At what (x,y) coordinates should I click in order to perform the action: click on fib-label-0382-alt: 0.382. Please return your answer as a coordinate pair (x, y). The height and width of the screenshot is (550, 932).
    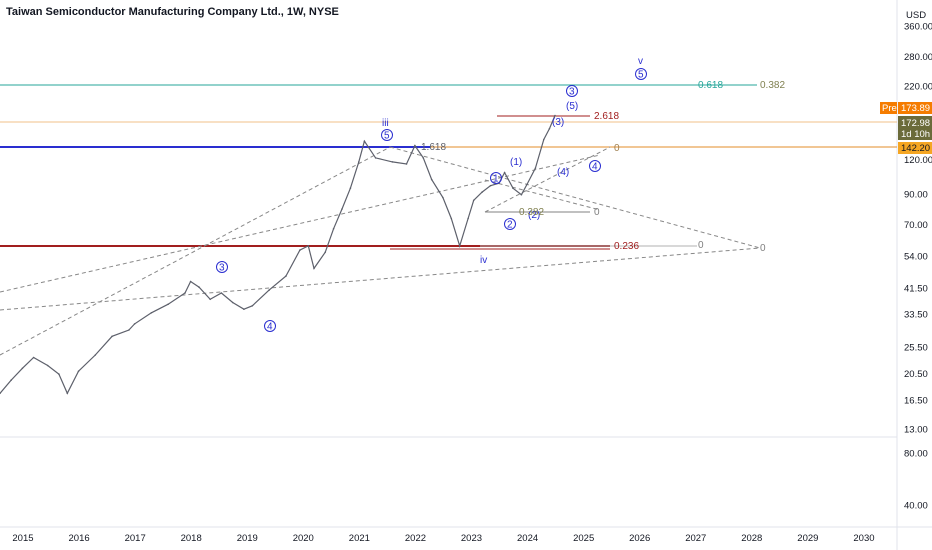
    Looking at the image, I should click on (531, 212).